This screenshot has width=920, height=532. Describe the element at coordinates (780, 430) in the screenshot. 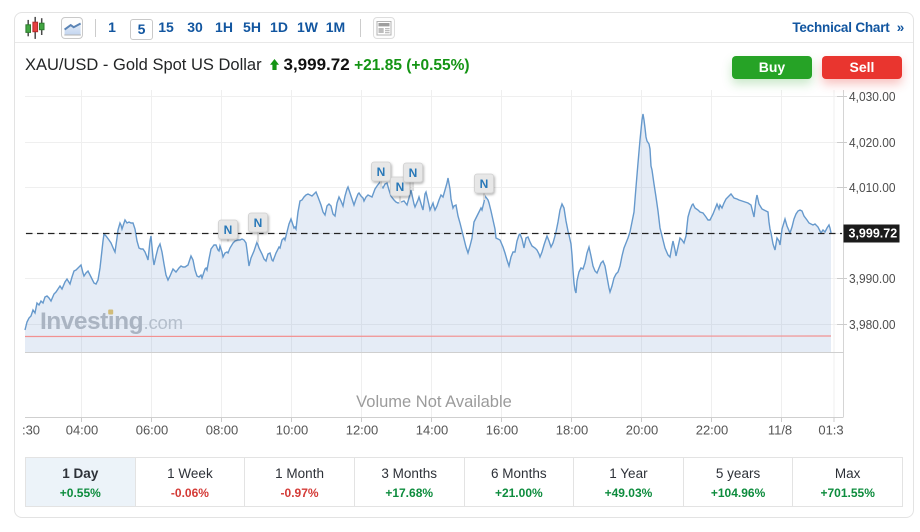

I see `svg-text: 11/8` at that location.